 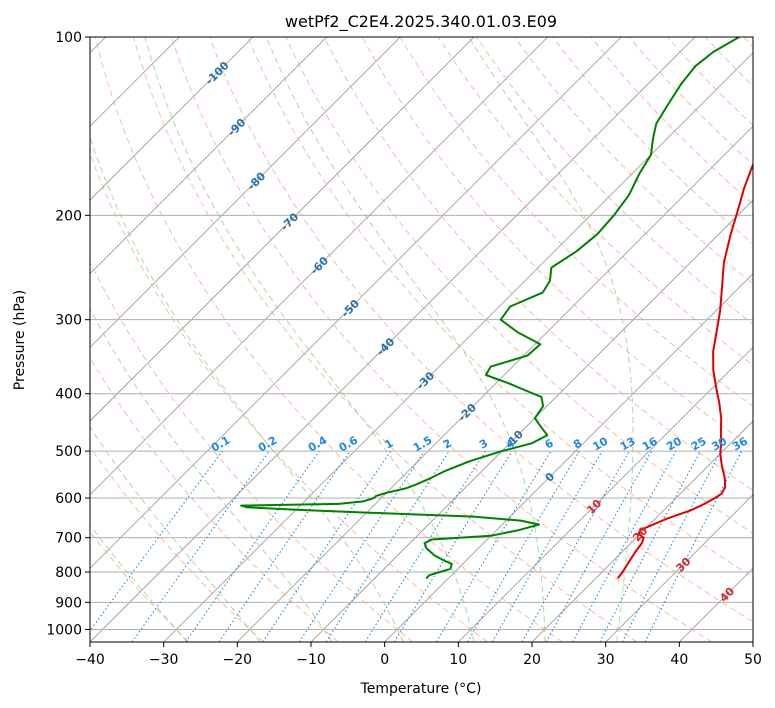 What do you see at coordinates (418, 655) in the screenshot?
I see `x-axis-ticks: −40 −30 −20 −10 0 10 20 30 40 50` at bounding box center [418, 655].